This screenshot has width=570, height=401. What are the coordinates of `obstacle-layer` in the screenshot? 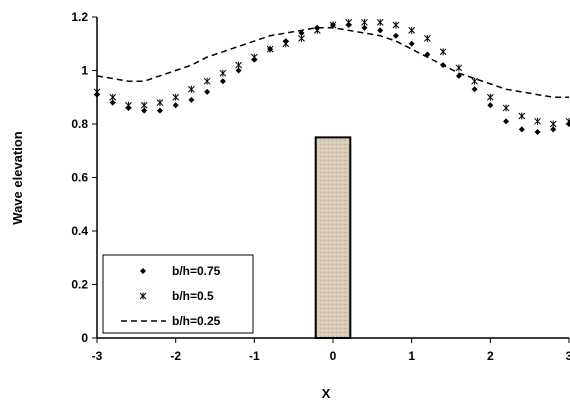 It's located at (333, 237).